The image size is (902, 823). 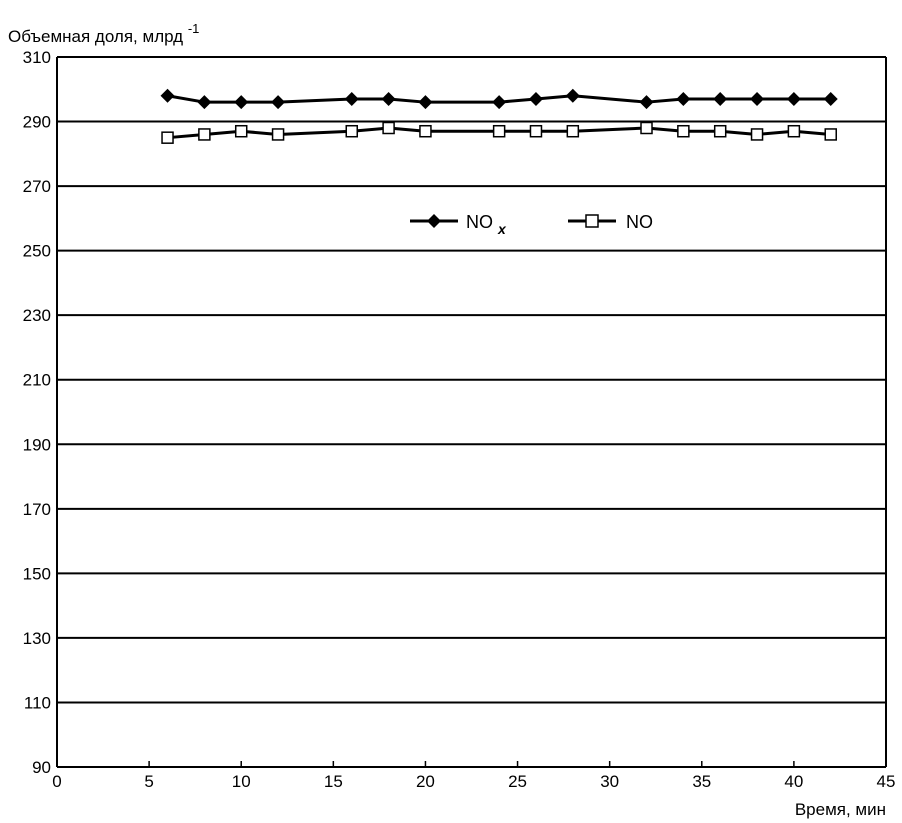 What do you see at coordinates (37, 444) in the screenshot?
I see `y-tick-label: 190` at bounding box center [37, 444].